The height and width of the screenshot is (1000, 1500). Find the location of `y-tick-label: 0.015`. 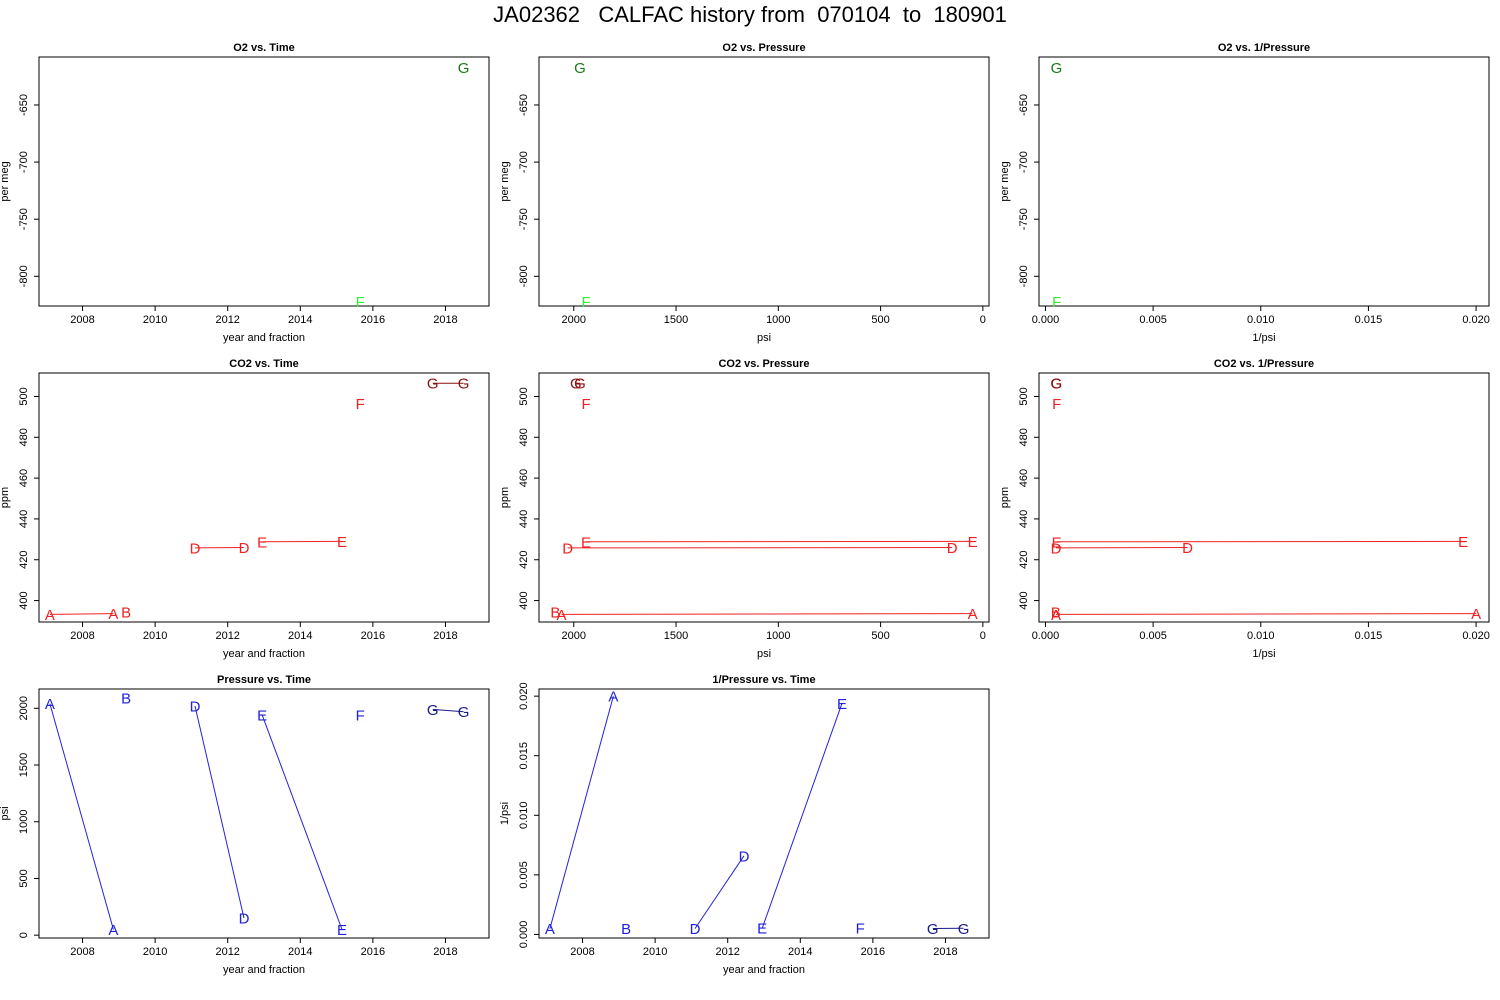

y-tick-label: 0.015 is located at coordinates (524, 756).